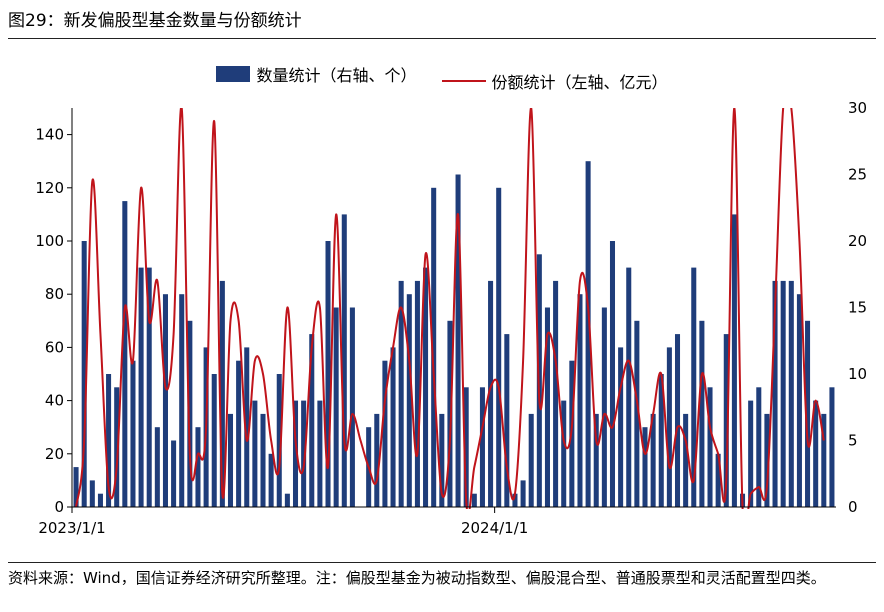 The height and width of the screenshot is (612, 884). Describe the element at coordinates (59, 507) in the screenshot. I see `left-tick-label: 0` at that location.